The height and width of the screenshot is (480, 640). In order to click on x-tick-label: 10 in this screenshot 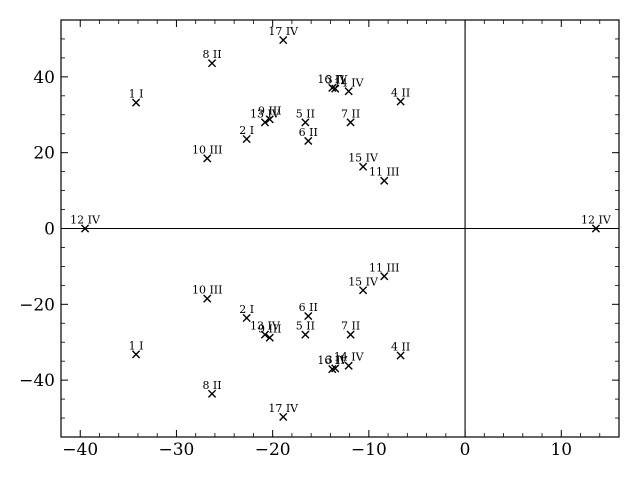, I will do `click(561, 450)`.